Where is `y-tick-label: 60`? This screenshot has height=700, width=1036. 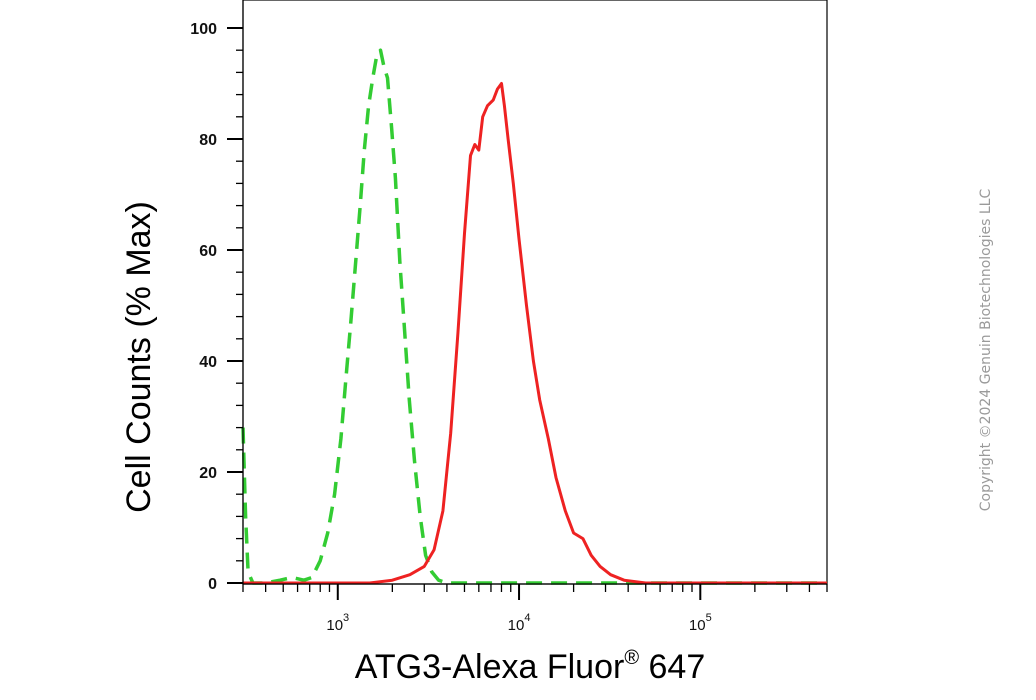 y-tick-label: 60 is located at coordinates (208, 251).